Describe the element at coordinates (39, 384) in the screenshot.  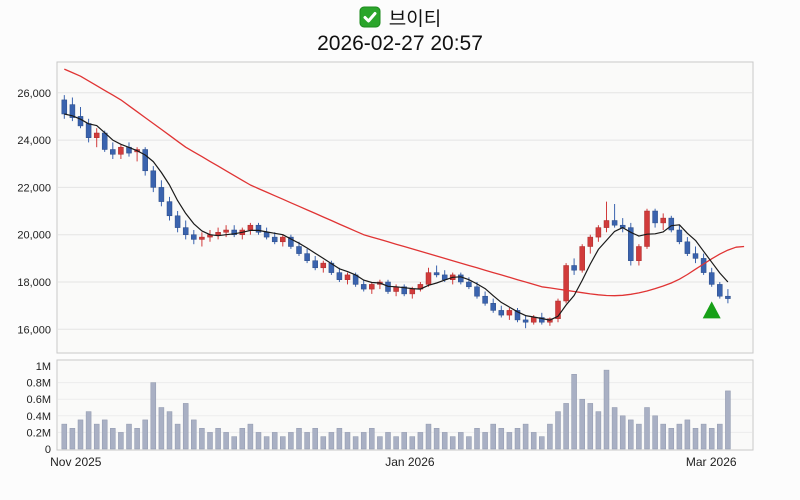
I see `volume-tick-label: 0.8M` at that location.